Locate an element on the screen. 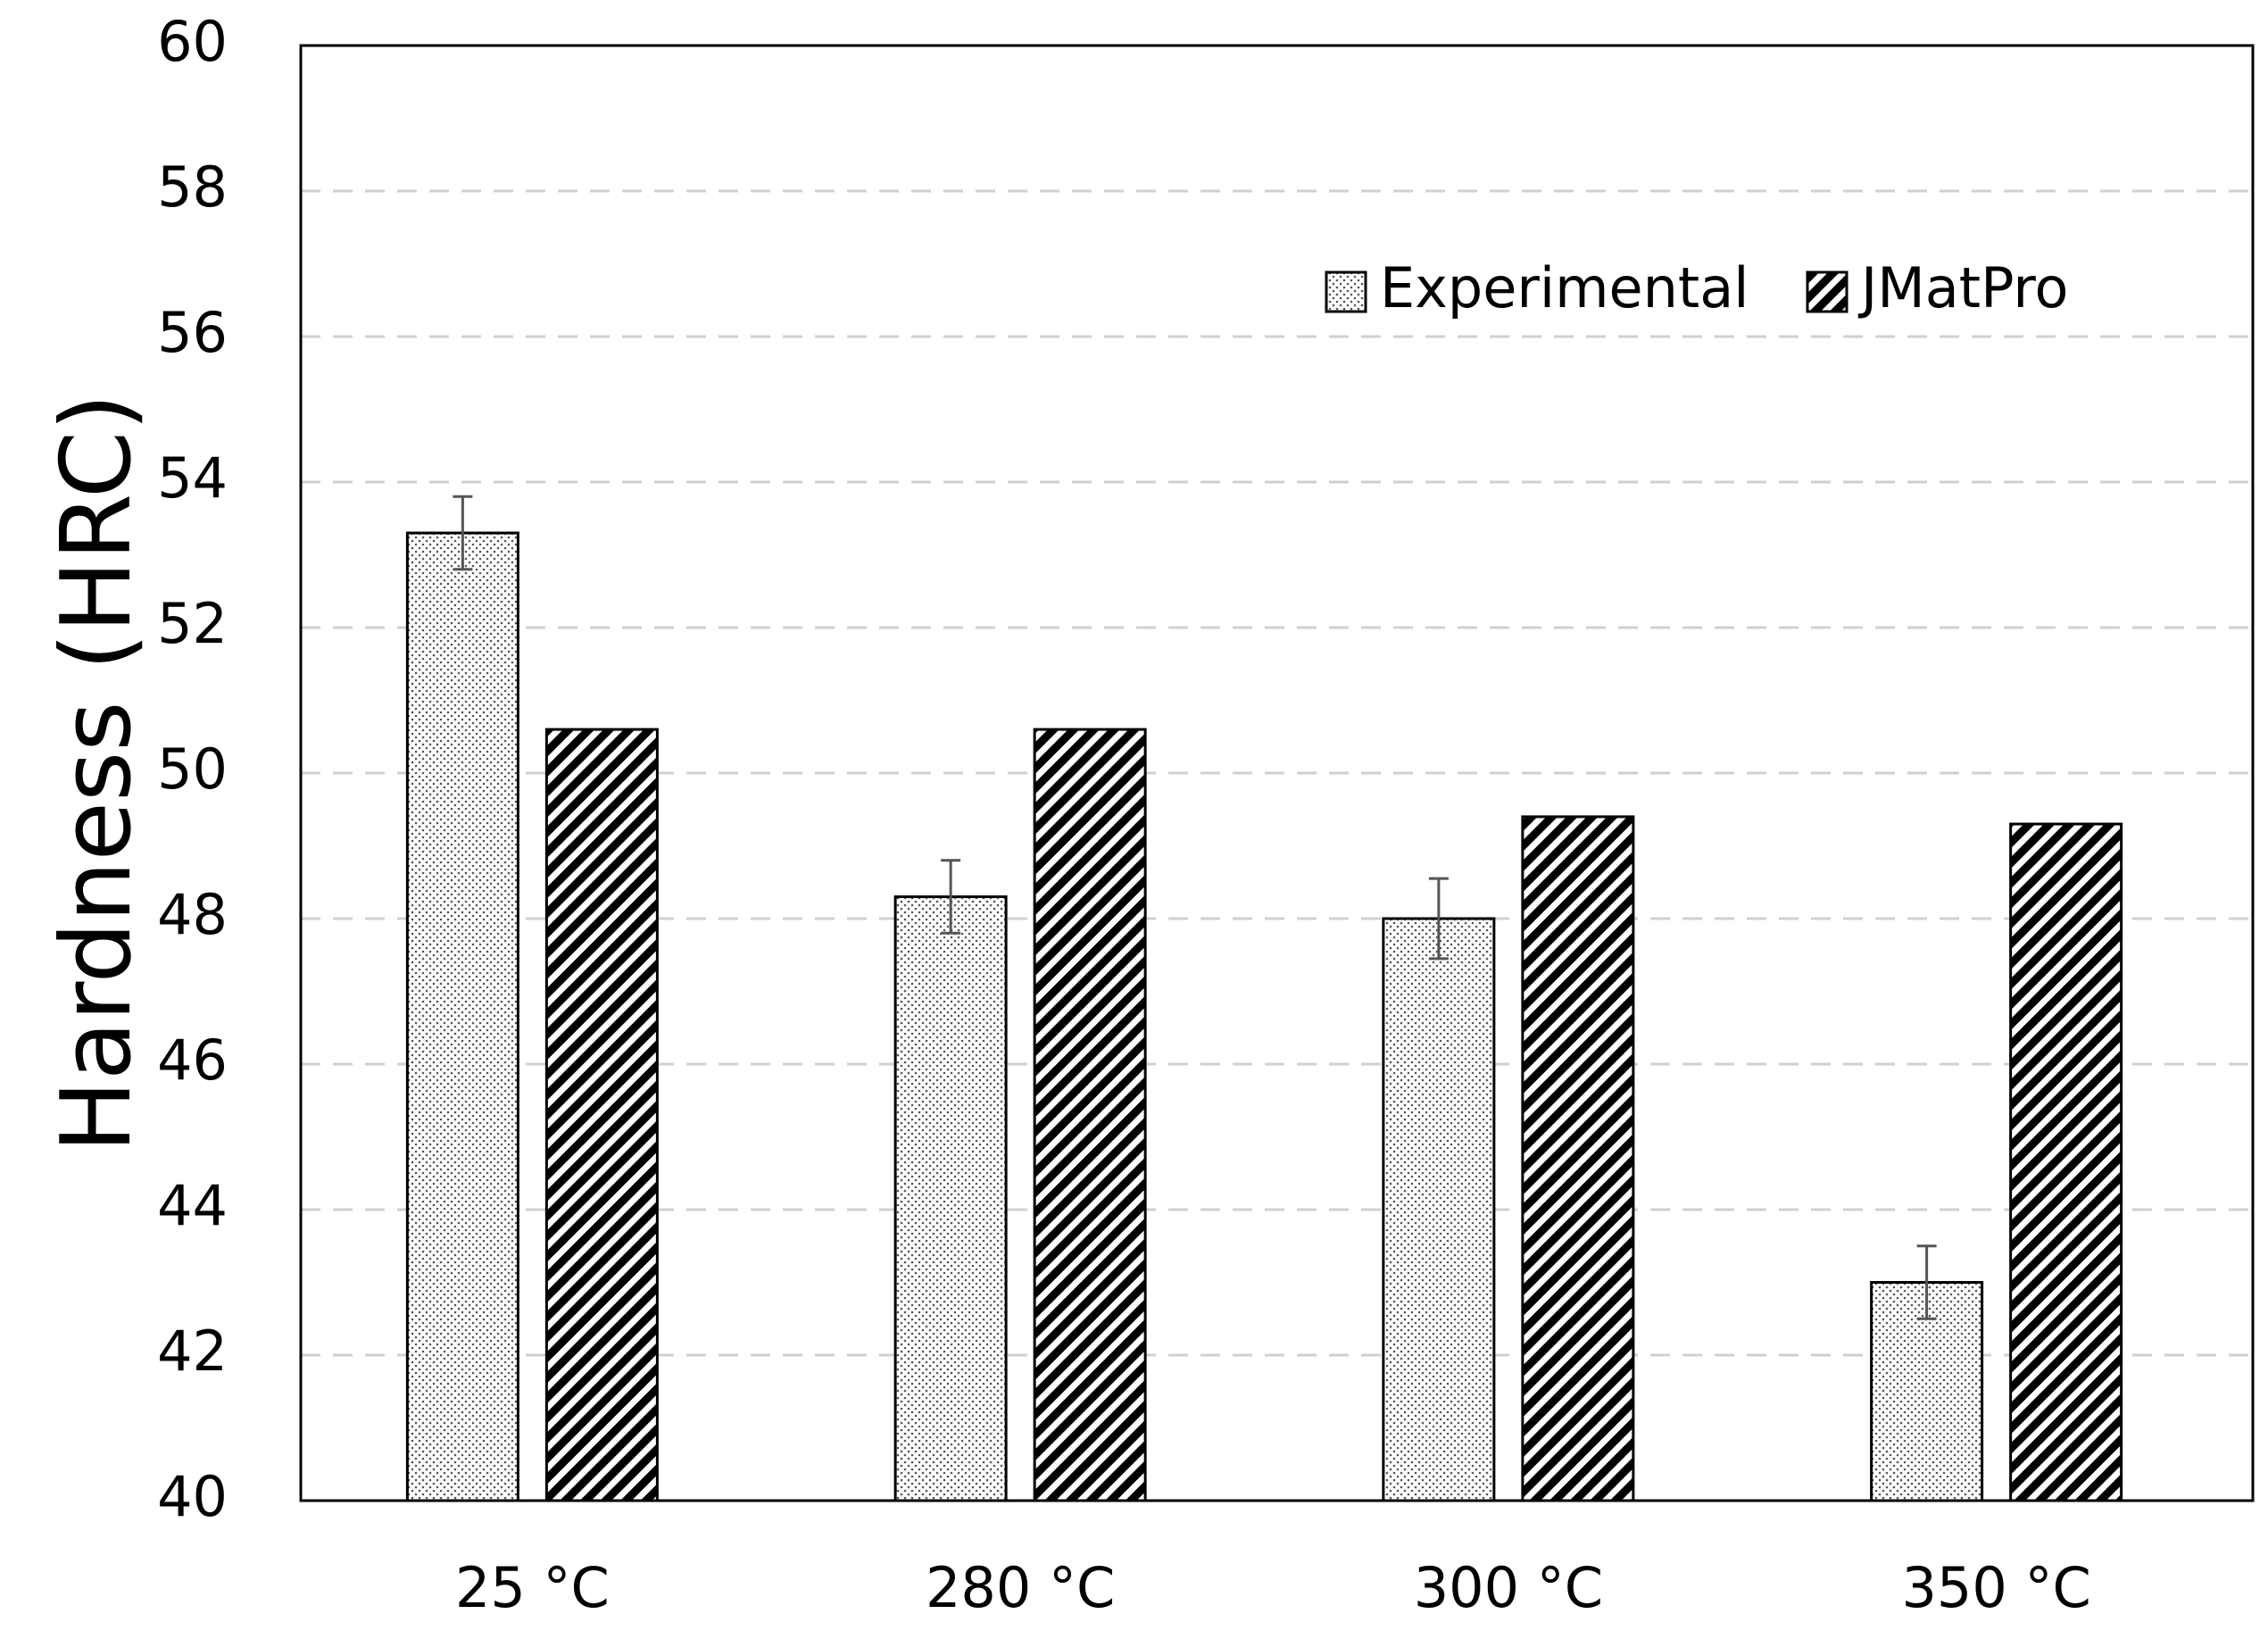 This screenshot has width=2268, height=1639. y-tick-label: 40 is located at coordinates (192, 1496).